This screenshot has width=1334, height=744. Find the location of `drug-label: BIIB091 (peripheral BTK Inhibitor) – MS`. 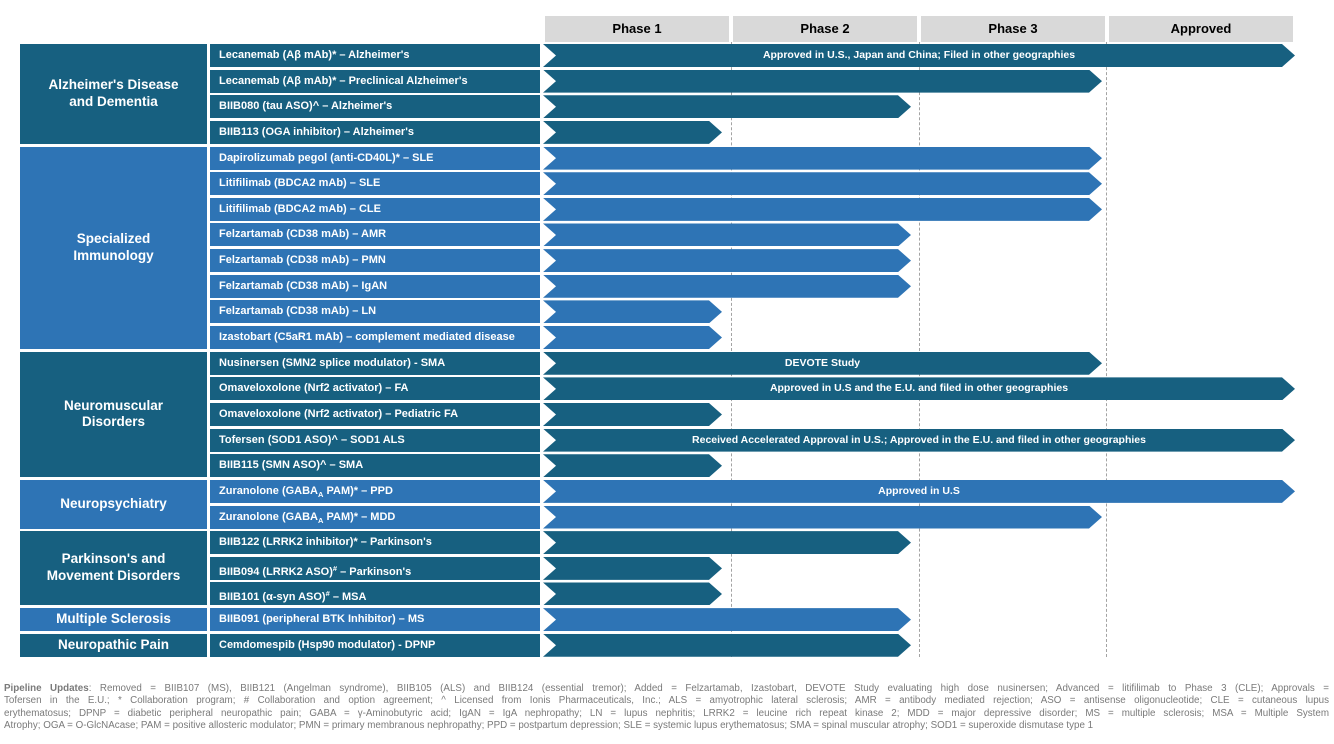

drug-label: BIIB091 (peripheral BTK Inhibitor) – MS is located at coordinates (375, 620).